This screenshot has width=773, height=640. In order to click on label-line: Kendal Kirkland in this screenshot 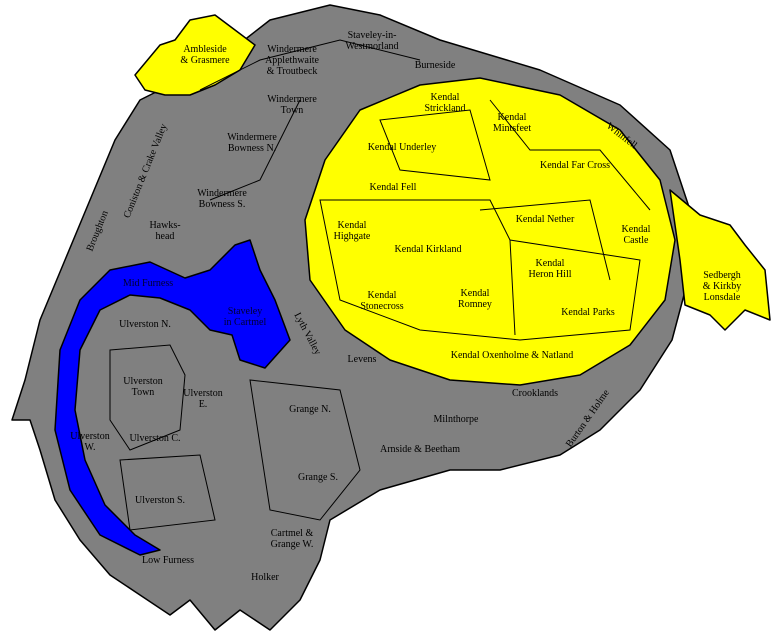, I will do `click(428, 249)`.